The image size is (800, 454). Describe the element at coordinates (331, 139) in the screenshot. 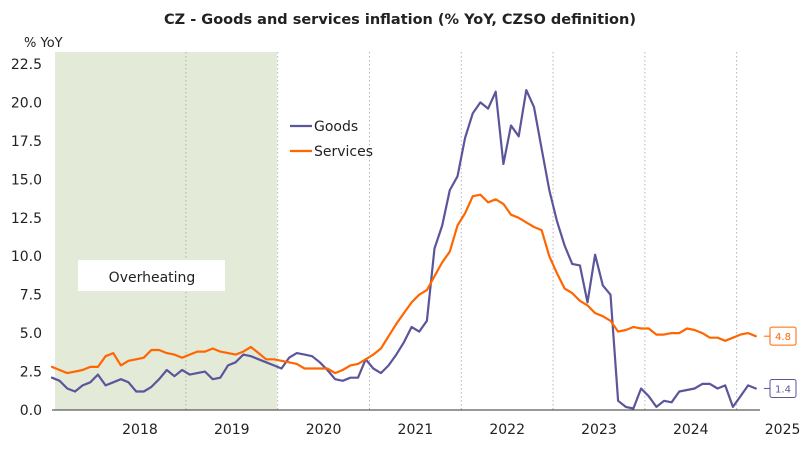

I see `legend: Goods Services` at that location.